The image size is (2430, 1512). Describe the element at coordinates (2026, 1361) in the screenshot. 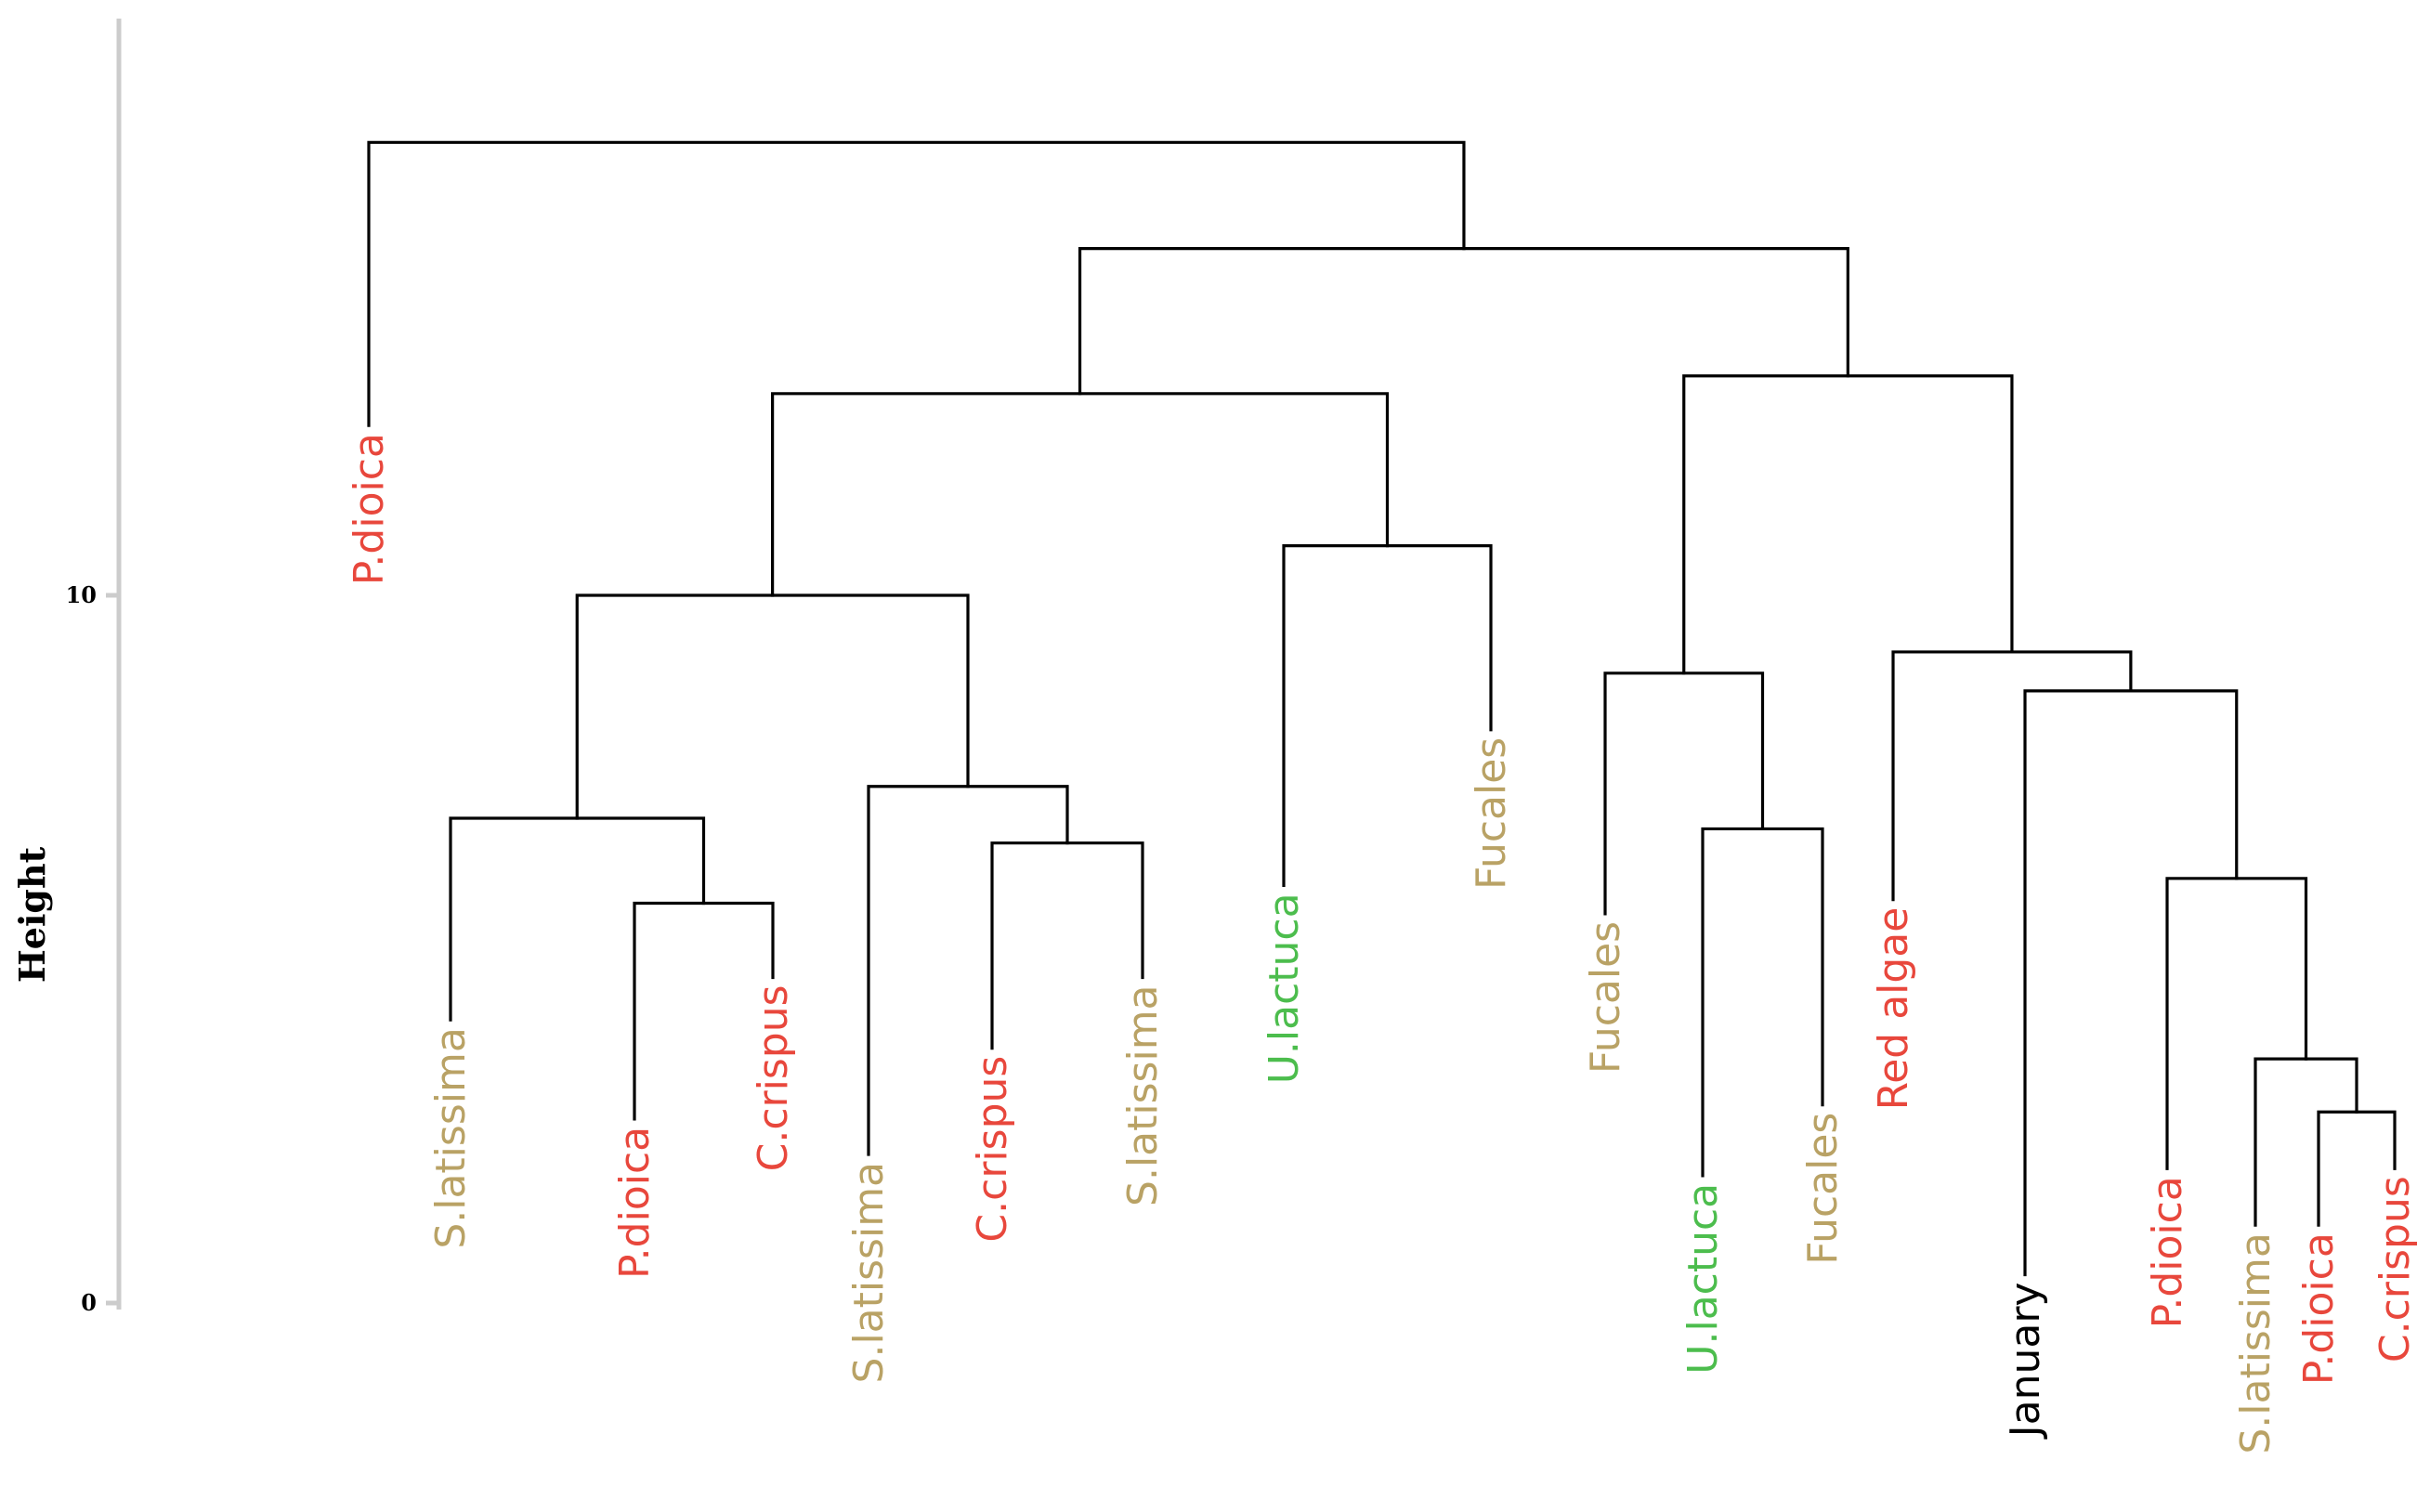

I see `leaf-label: January` at that location.